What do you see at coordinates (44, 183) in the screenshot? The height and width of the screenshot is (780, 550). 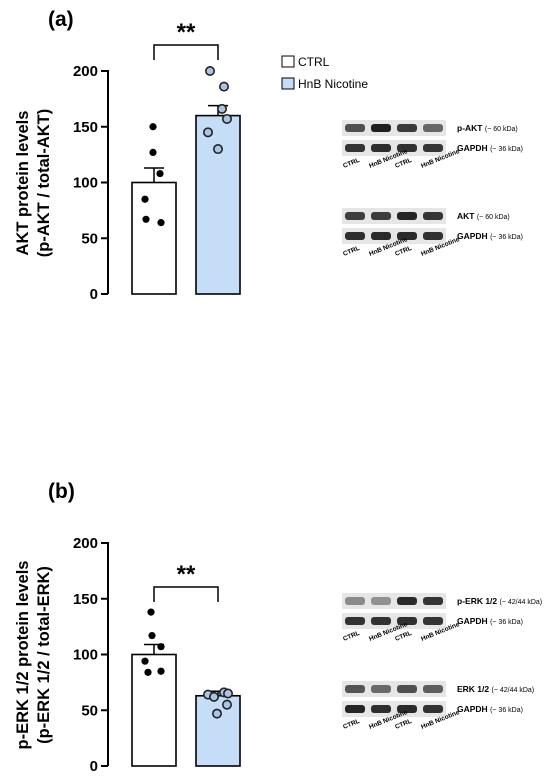 I see `panel-a-ylabel-line2: (p-AKT / total-AKT)` at bounding box center [44, 183].